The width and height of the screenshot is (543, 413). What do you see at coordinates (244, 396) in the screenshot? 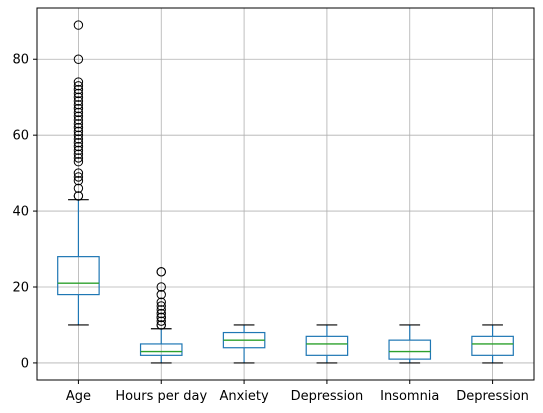
I see `x-tick-label: Anxiety` at bounding box center [244, 396].